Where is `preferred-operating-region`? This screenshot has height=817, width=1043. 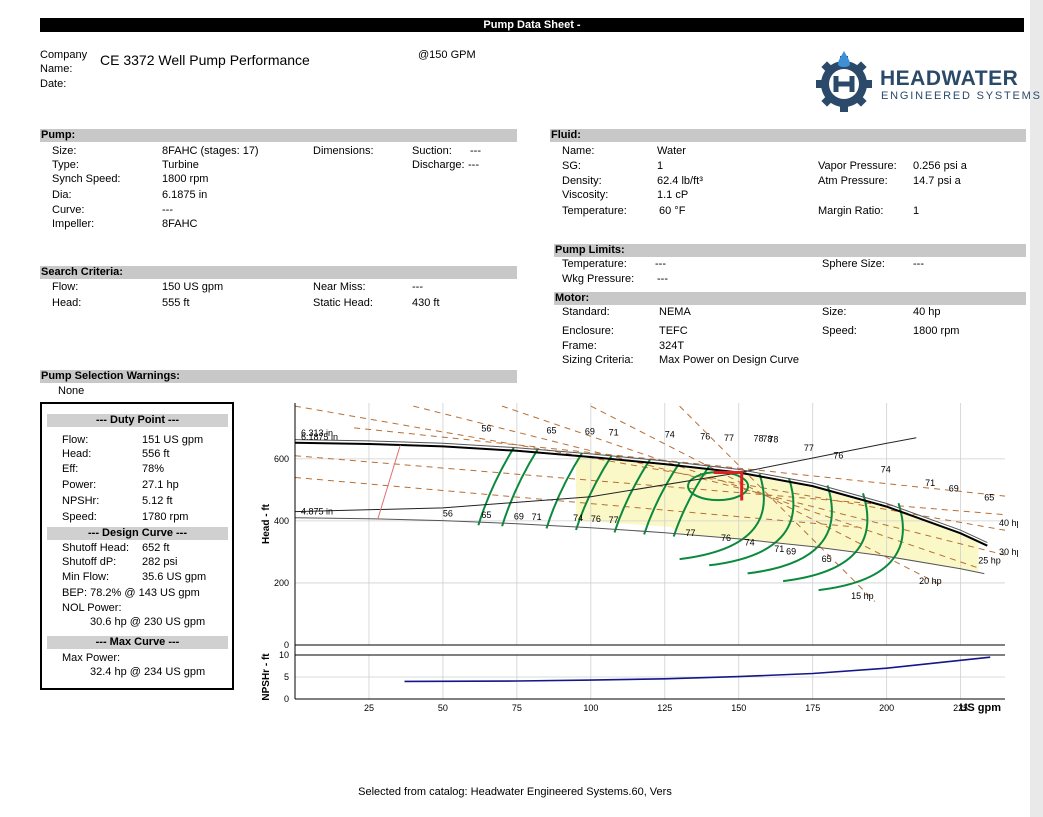 preferred-operating-region is located at coordinates (777, 514).